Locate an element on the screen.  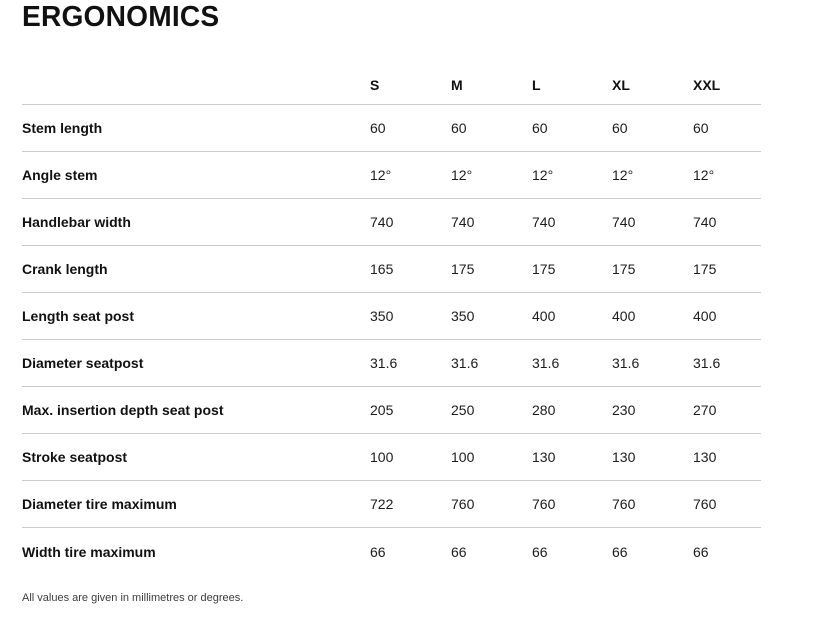
table-cell: 230 is located at coordinates (652, 410).